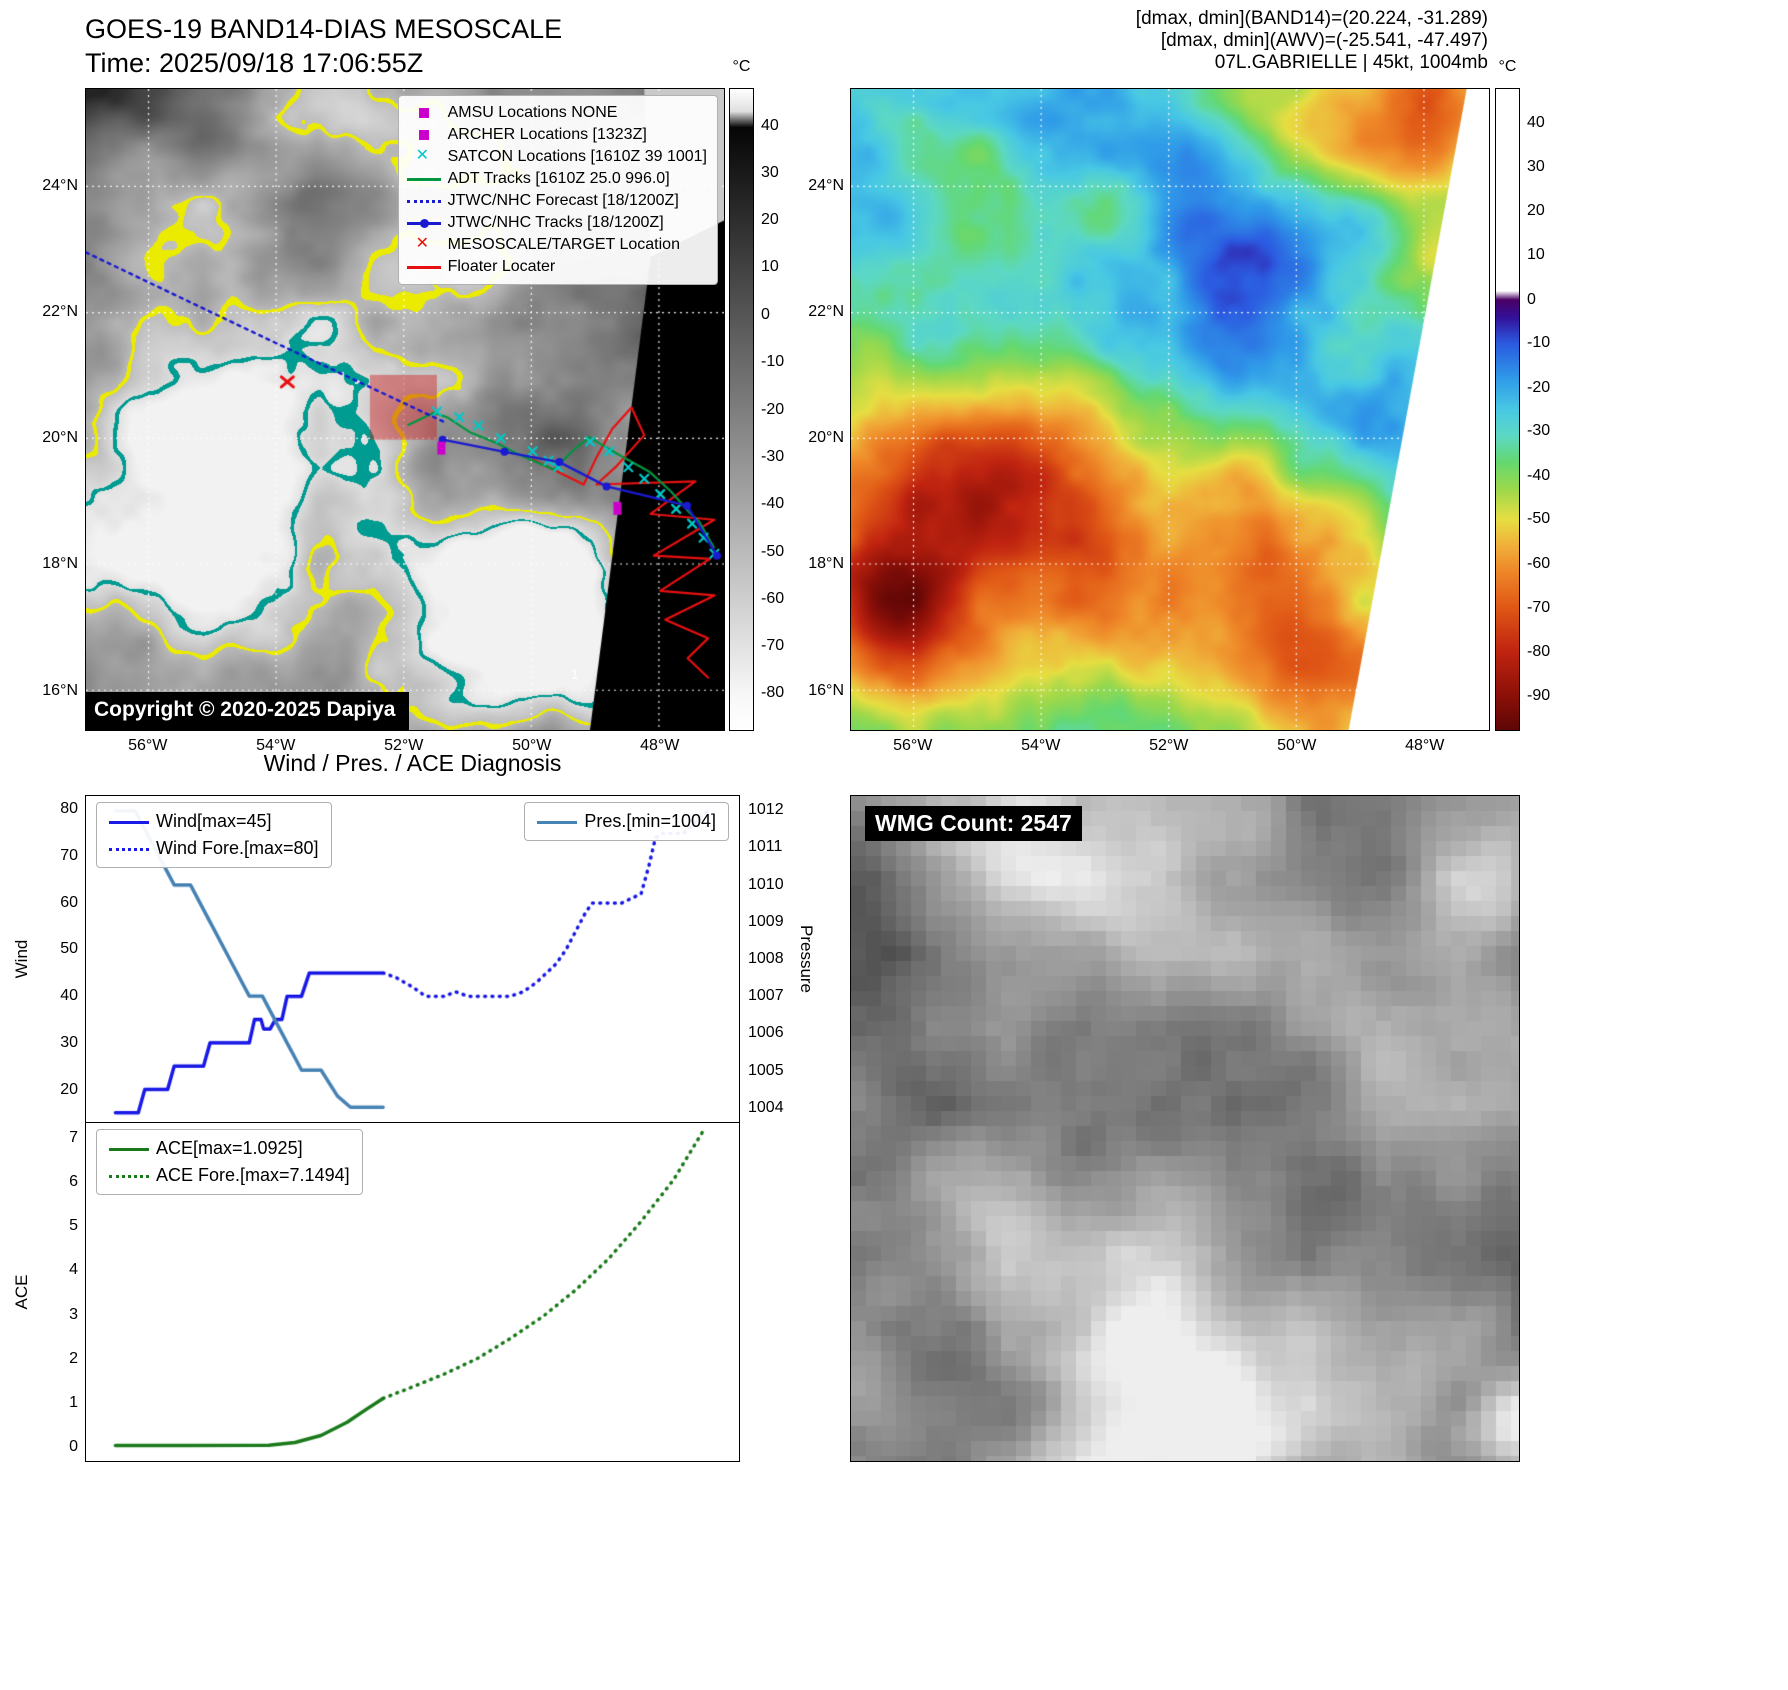 The width and height of the screenshot is (1788, 1690). Describe the element at coordinates (56, 959) in the screenshot. I see `wind-axis-ticks: 80 70 60 50 40 30 20` at that location.